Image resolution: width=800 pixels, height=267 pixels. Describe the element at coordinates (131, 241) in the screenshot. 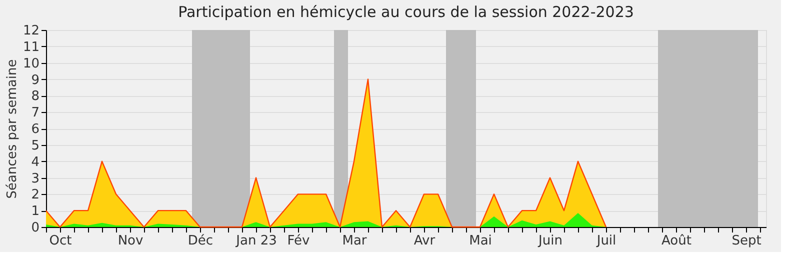

I see `x-tick-label: Nov` at that location.